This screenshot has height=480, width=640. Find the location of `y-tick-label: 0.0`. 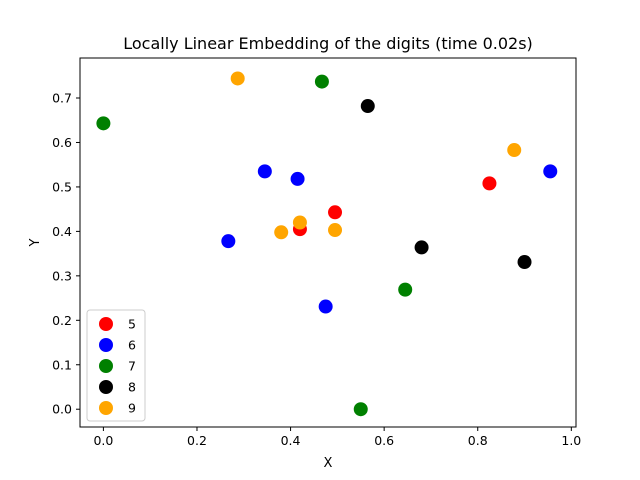

y-tick-label: 0.0 is located at coordinates (62, 409).